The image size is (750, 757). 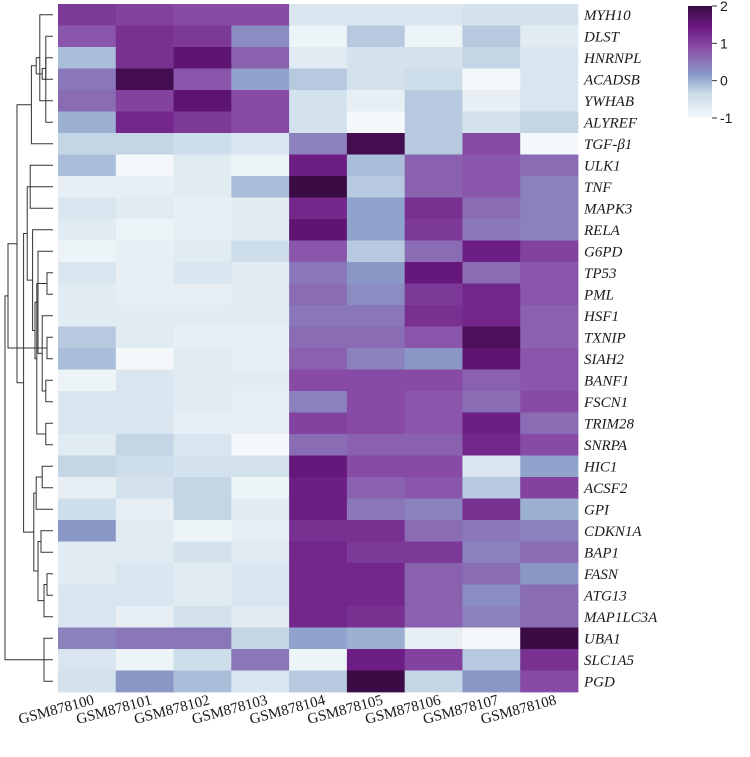 What do you see at coordinates (603, 252) in the screenshot?
I see `gene-label: G6PD` at bounding box center [603, 252].